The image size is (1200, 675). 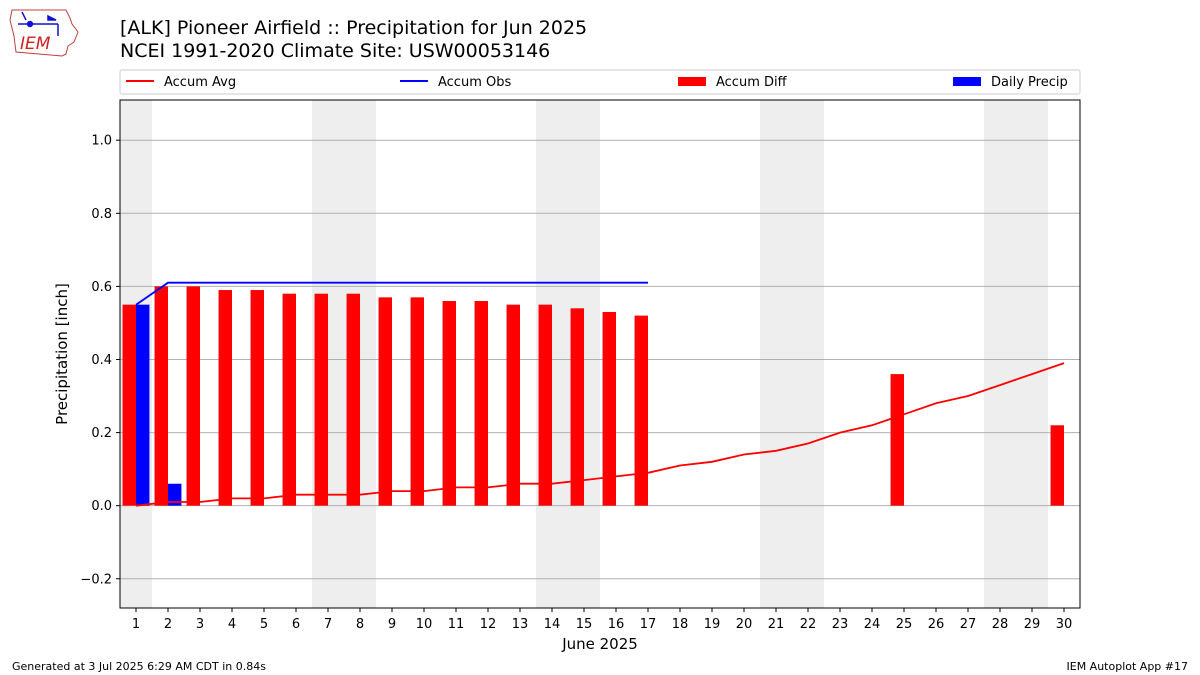 I want to click on x-tick-label: 4, so click(x=232, y=624).